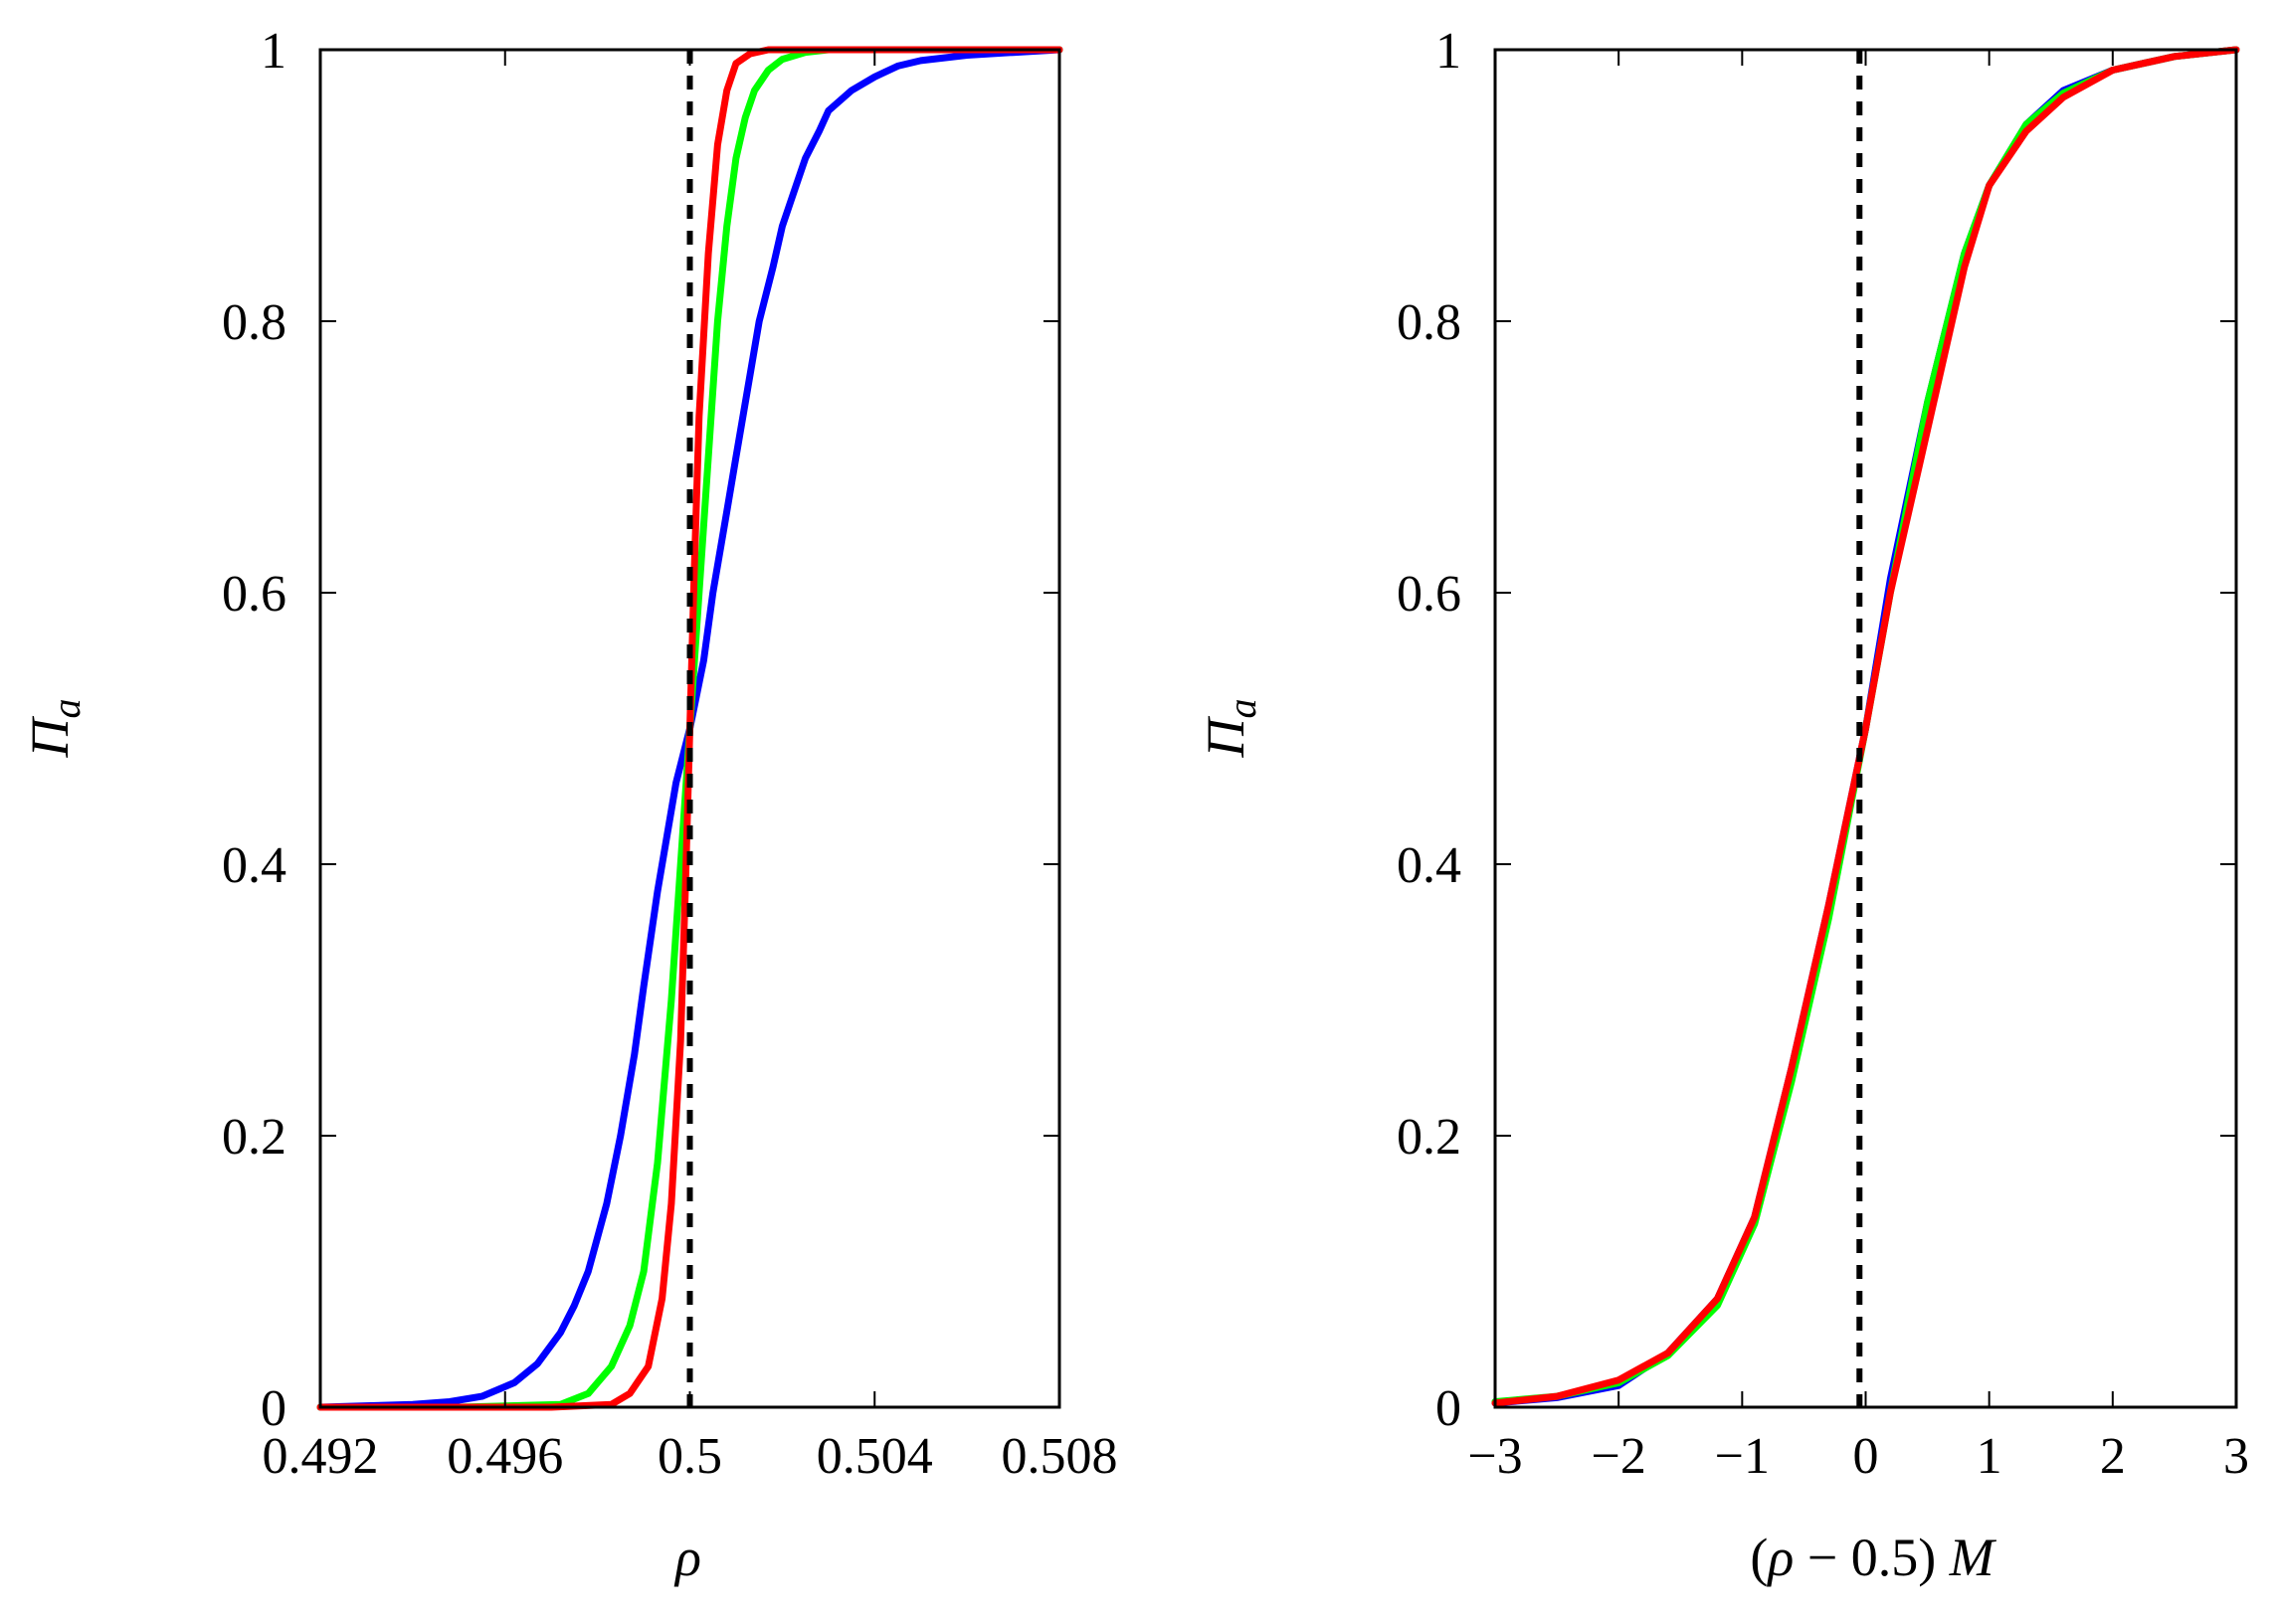  Describe the element at coordinates (273, 1408) in the screenshot. I see `left-y-tick-label: 0` at that location.